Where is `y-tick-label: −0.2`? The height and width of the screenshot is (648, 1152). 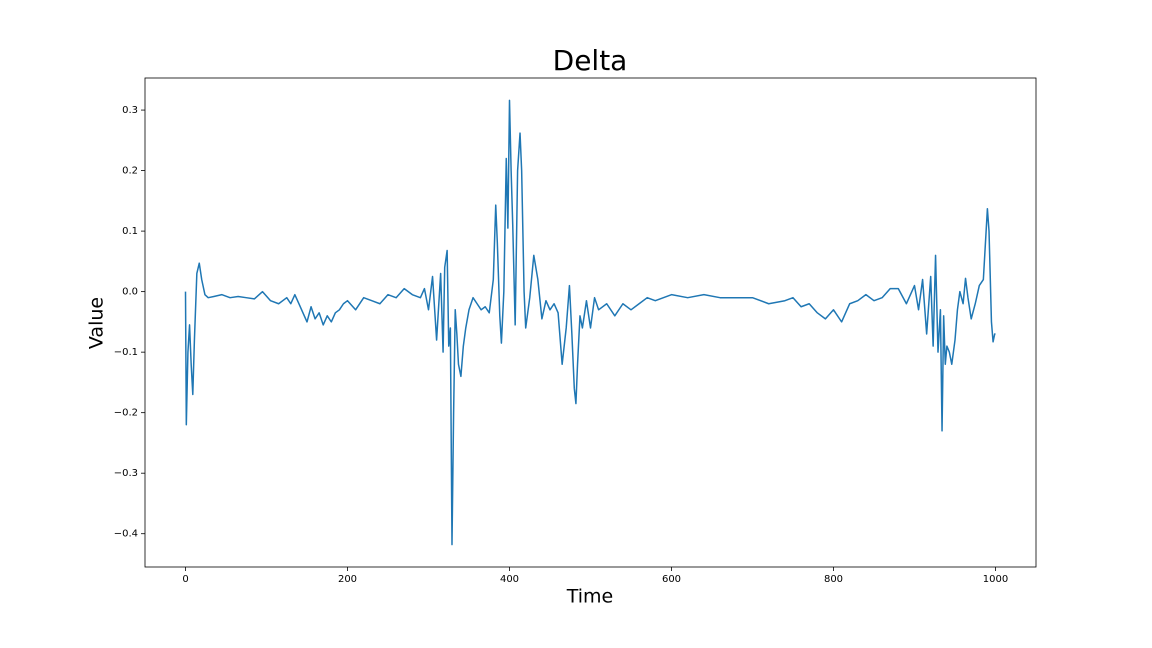 y-tick-label: −0.2 is located at coordinates (126, 413).